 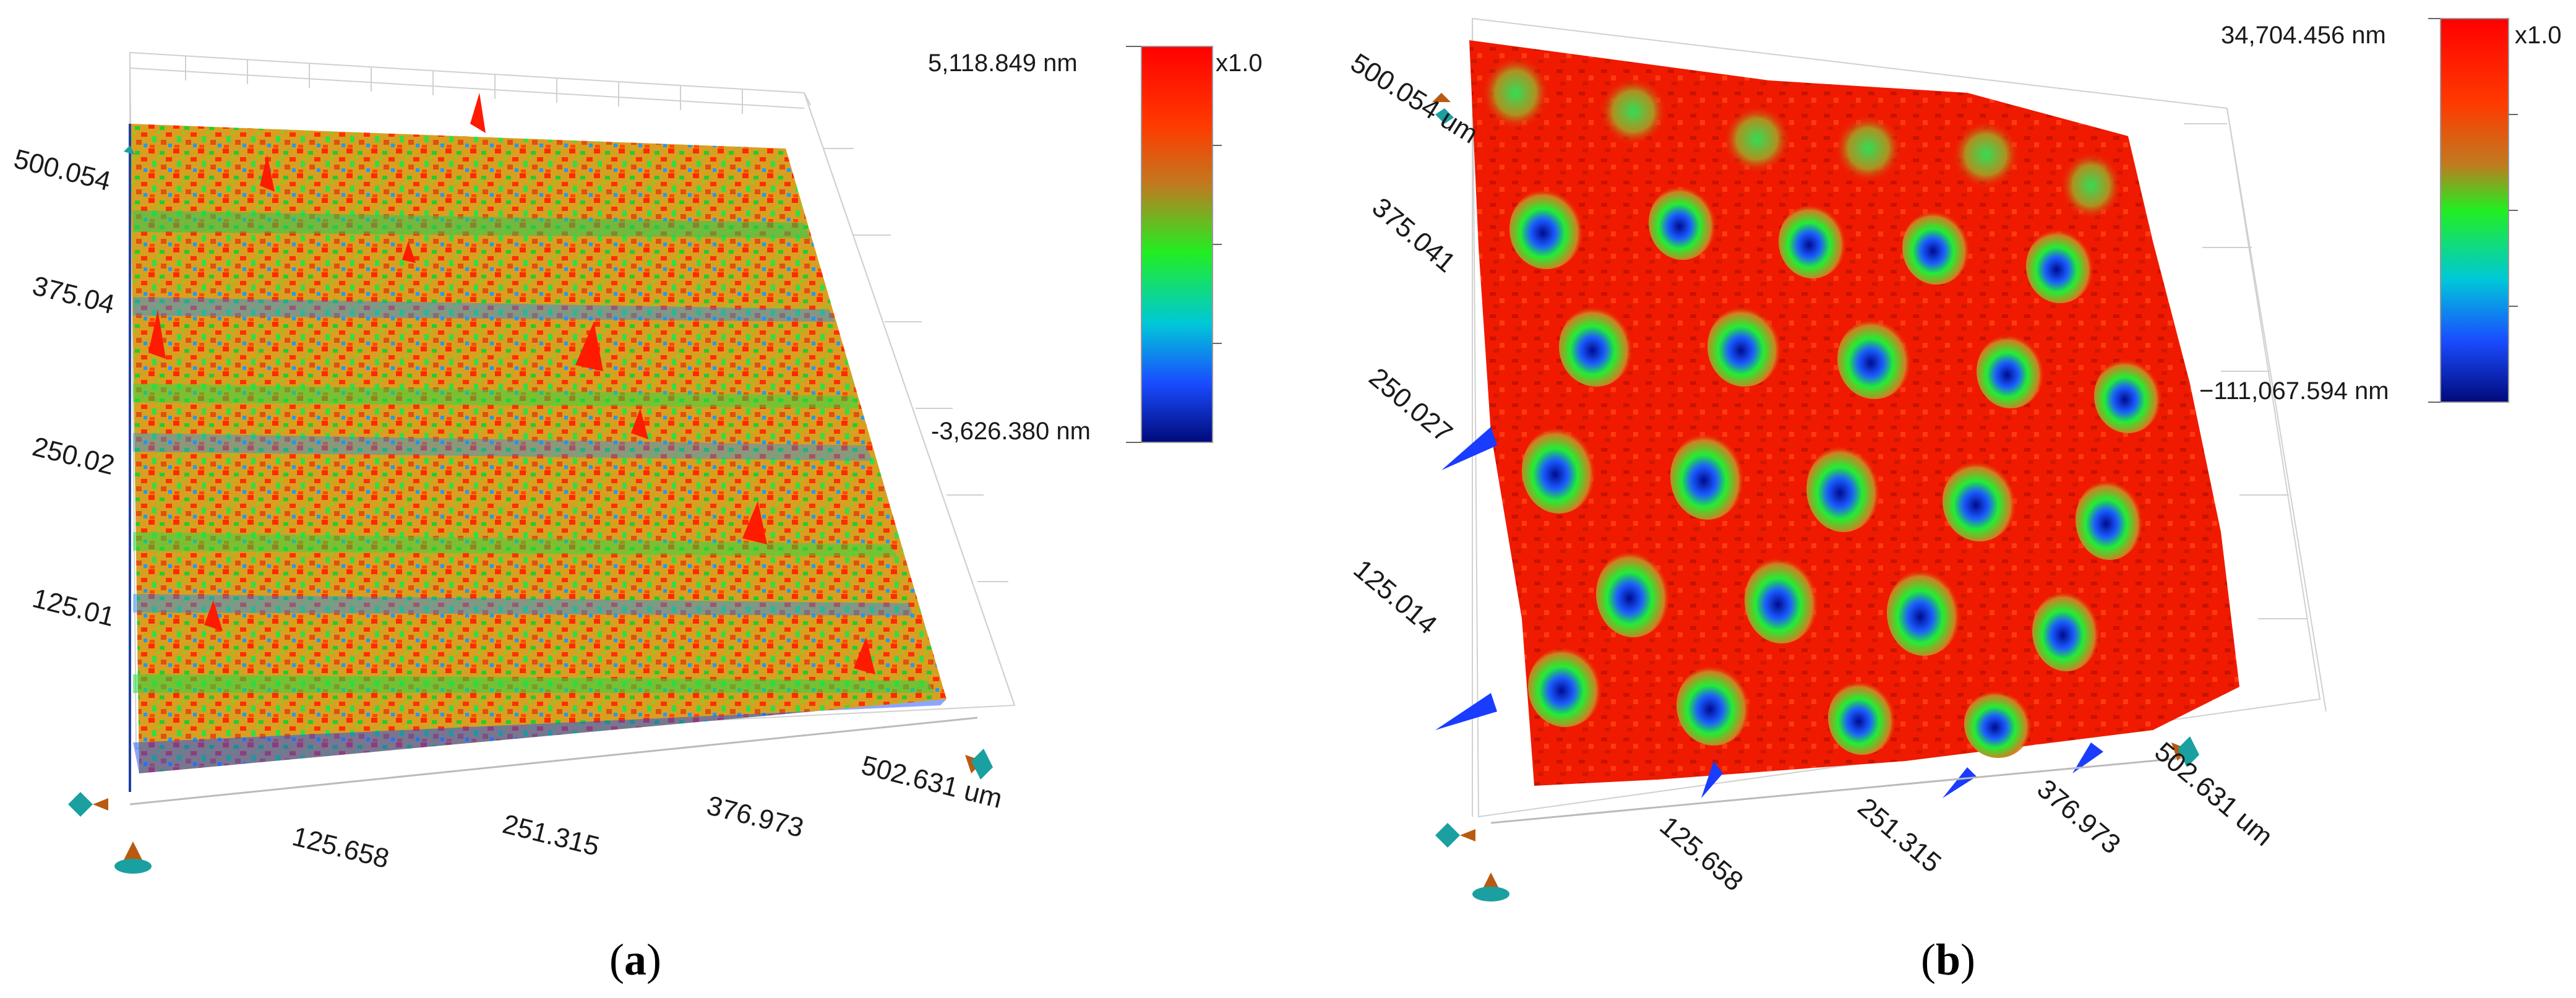 What do you see at coordinates (551, 835) in the screenshot?
I see `panel-a-x-tick: 251.315` at bounding box center [551, 835].